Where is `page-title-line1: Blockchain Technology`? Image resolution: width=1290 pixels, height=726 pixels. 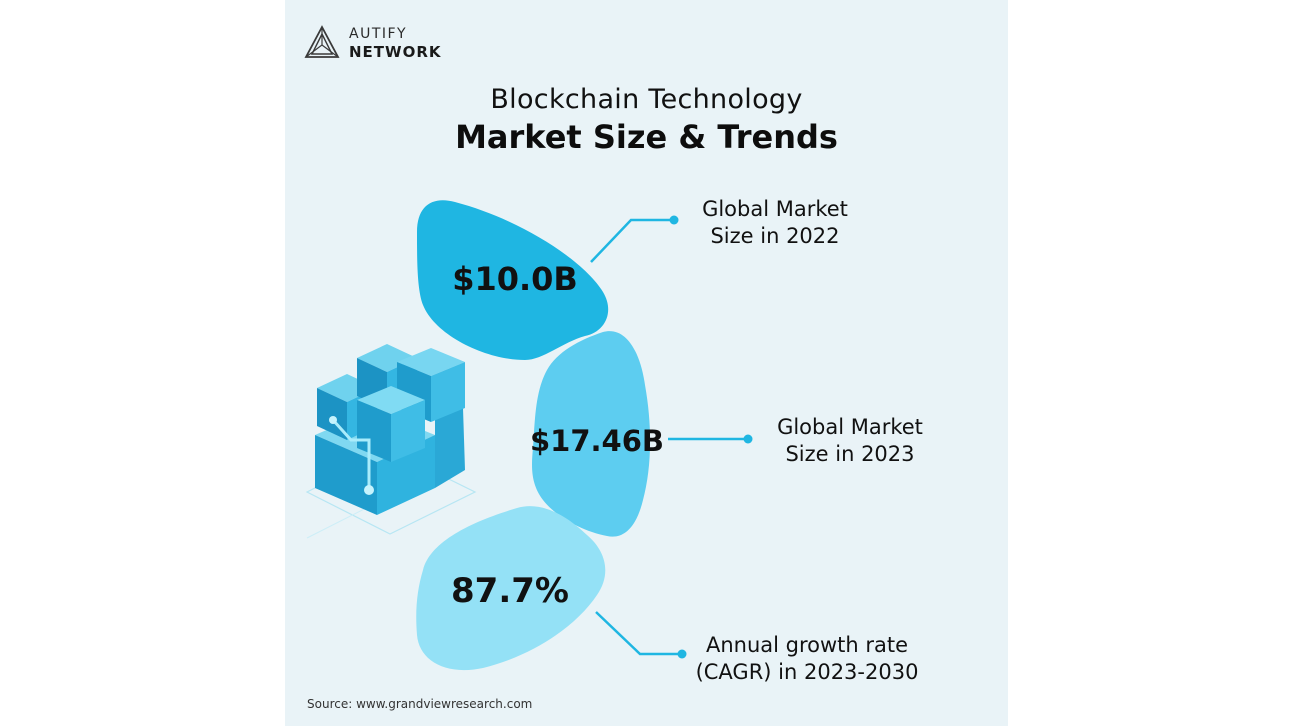 page-title-line1: Blockchain Technology is located at coordinates (646, 99).